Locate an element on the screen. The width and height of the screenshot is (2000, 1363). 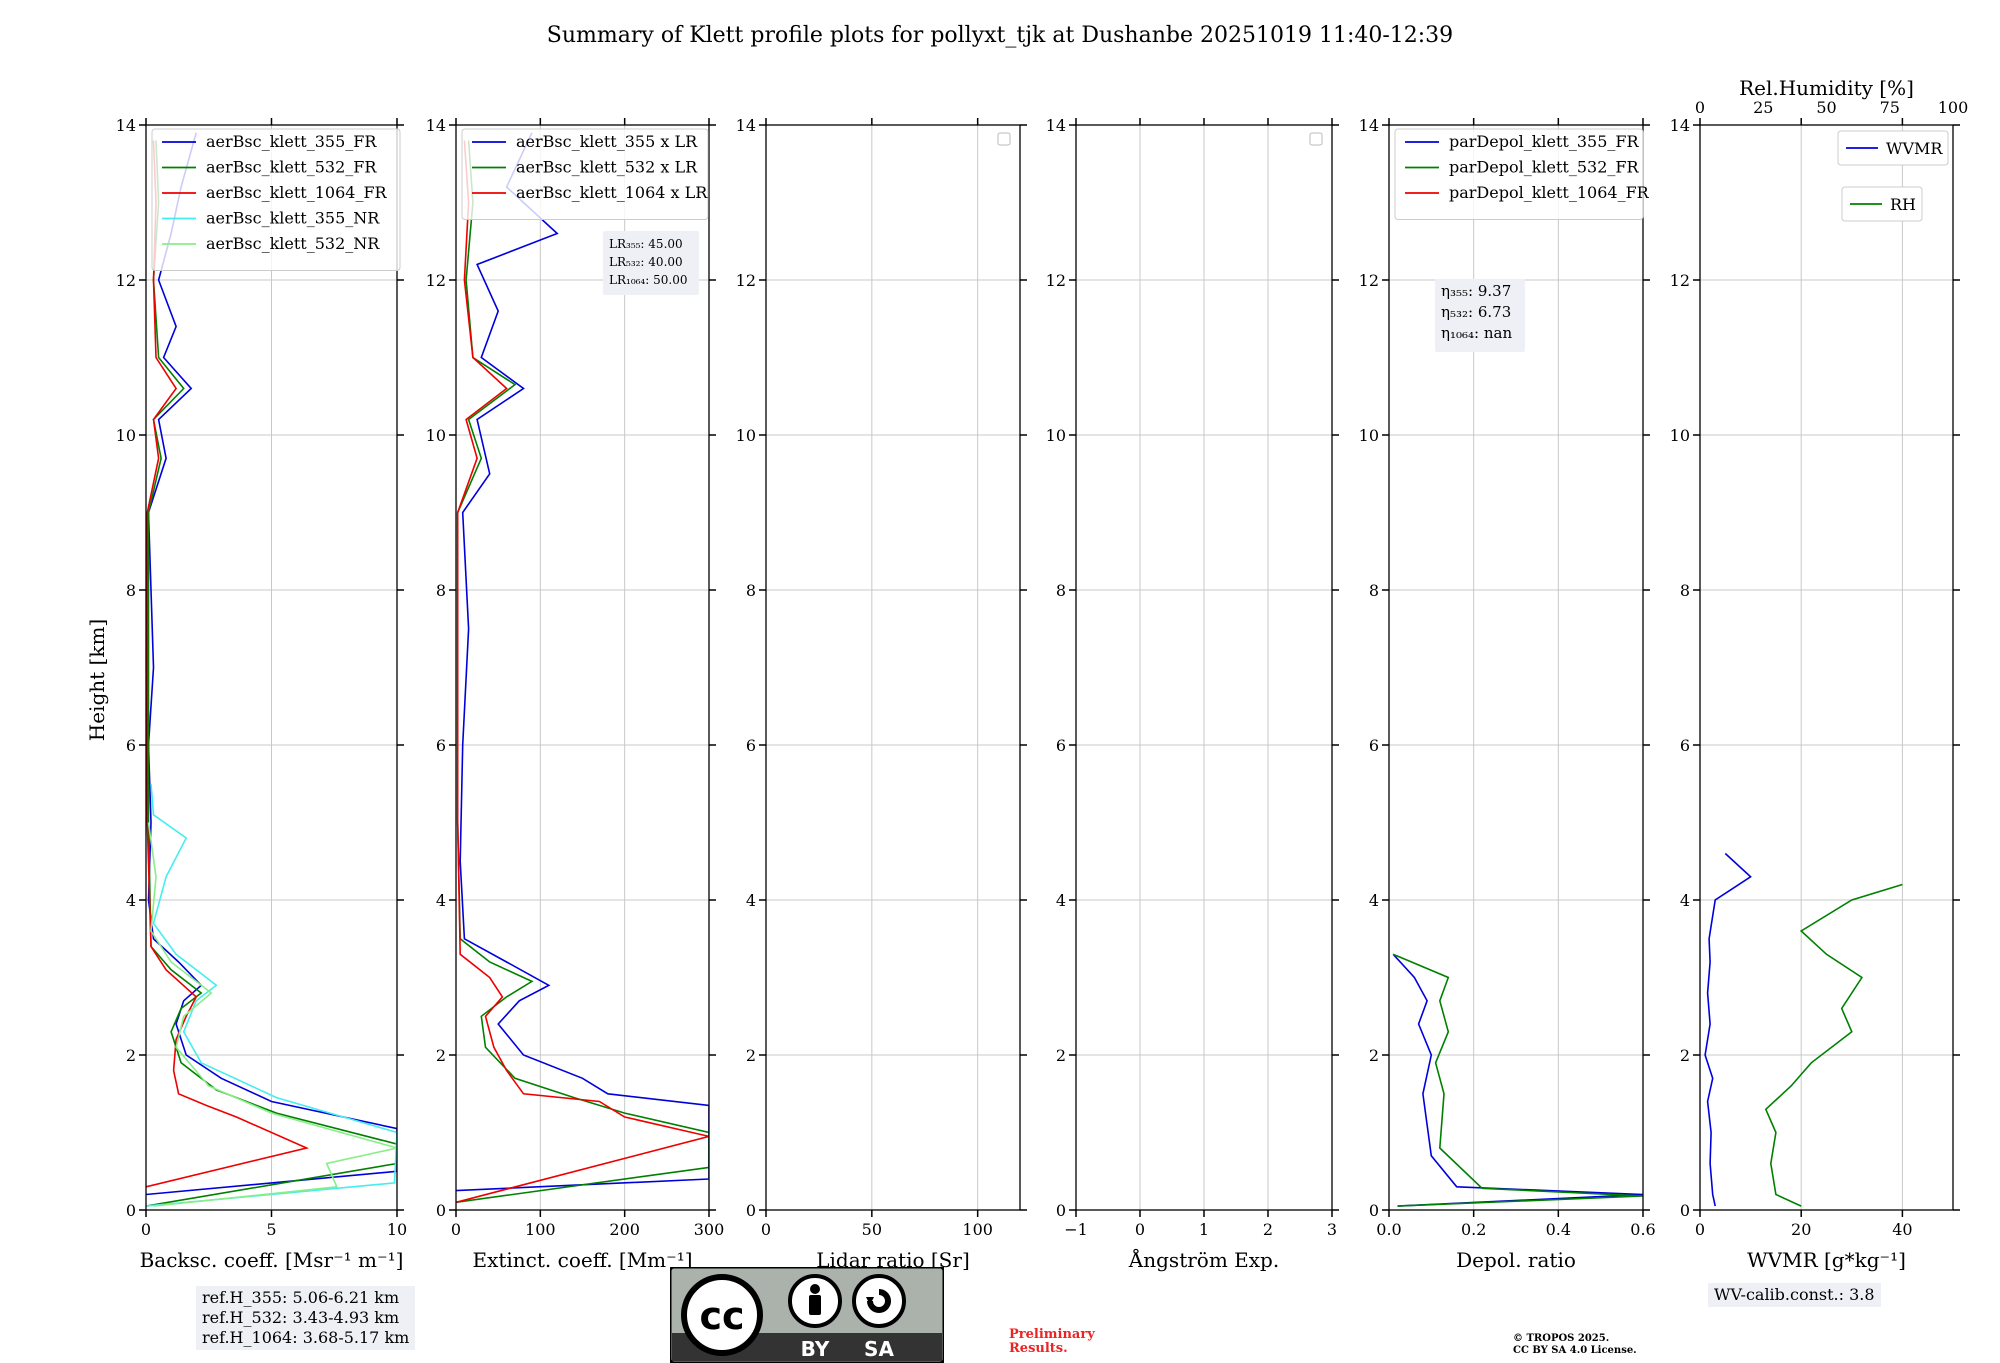
x-axis-label: Depol. ratio is located at coordinates (1516, 1260).